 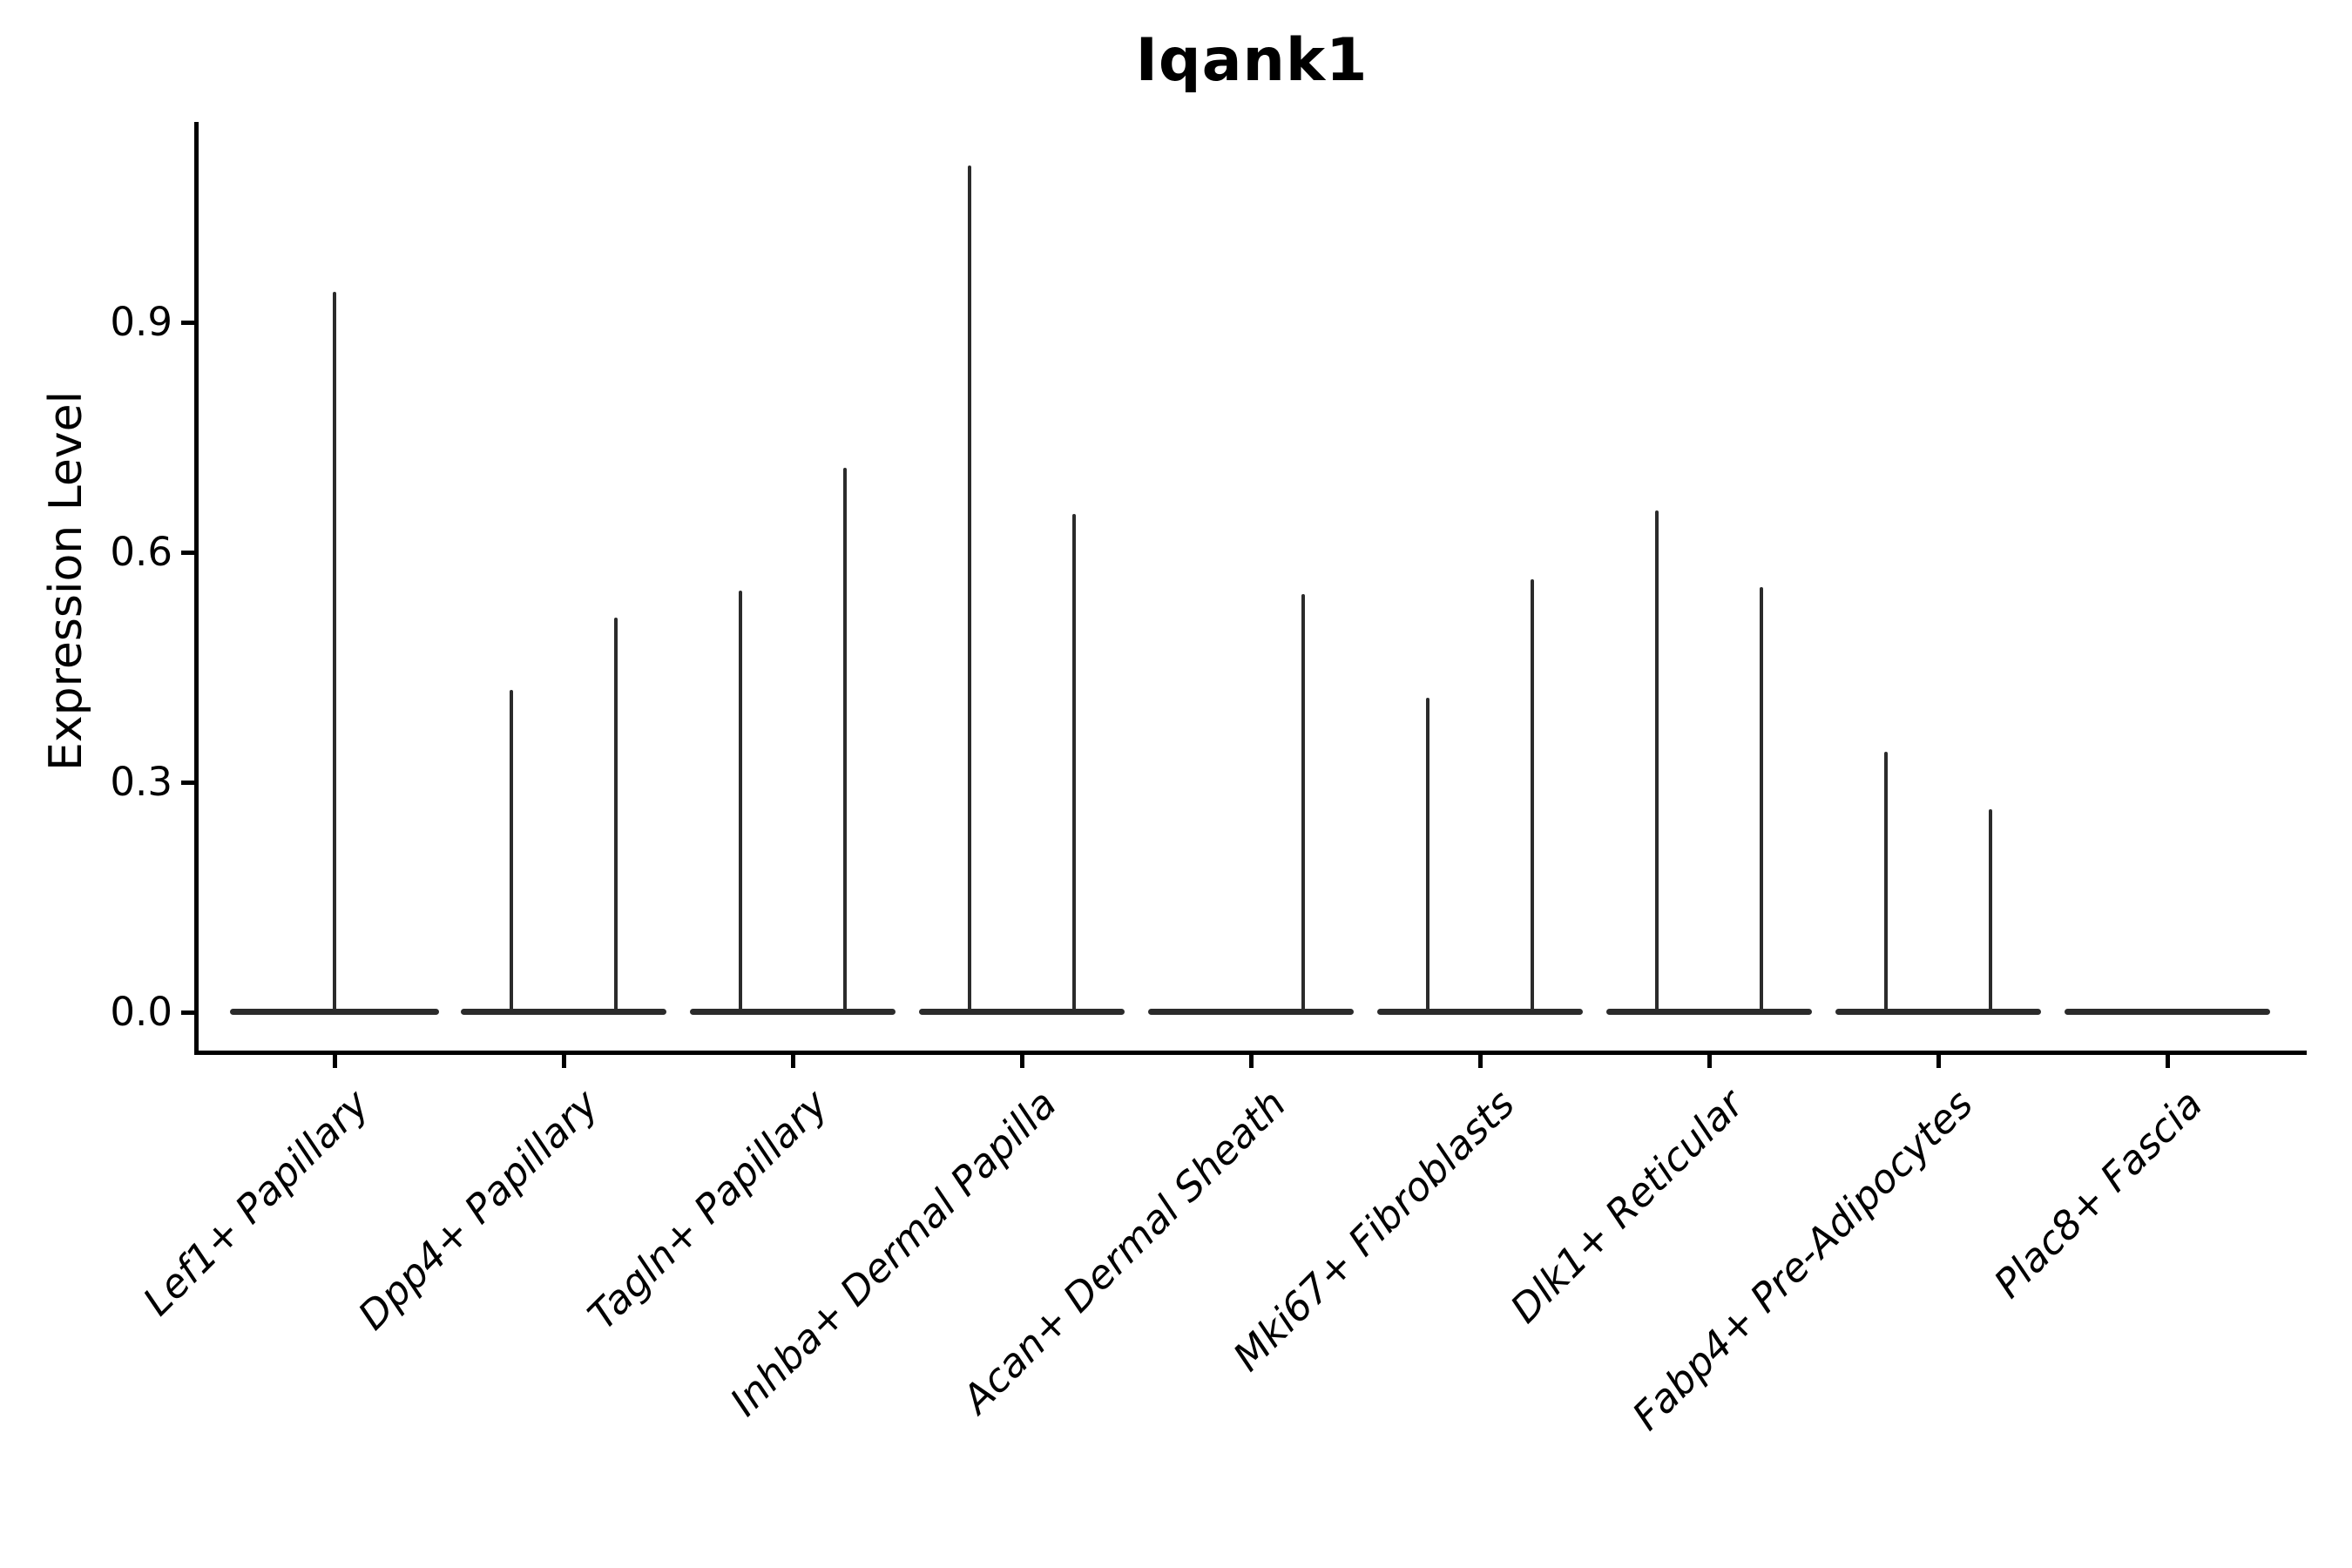 What do you see at coordinates (1627, 1206) in the screenshot?
I see `x-tick-label: Dlk1+ Reticular` at bounding box center [1627, 1206].